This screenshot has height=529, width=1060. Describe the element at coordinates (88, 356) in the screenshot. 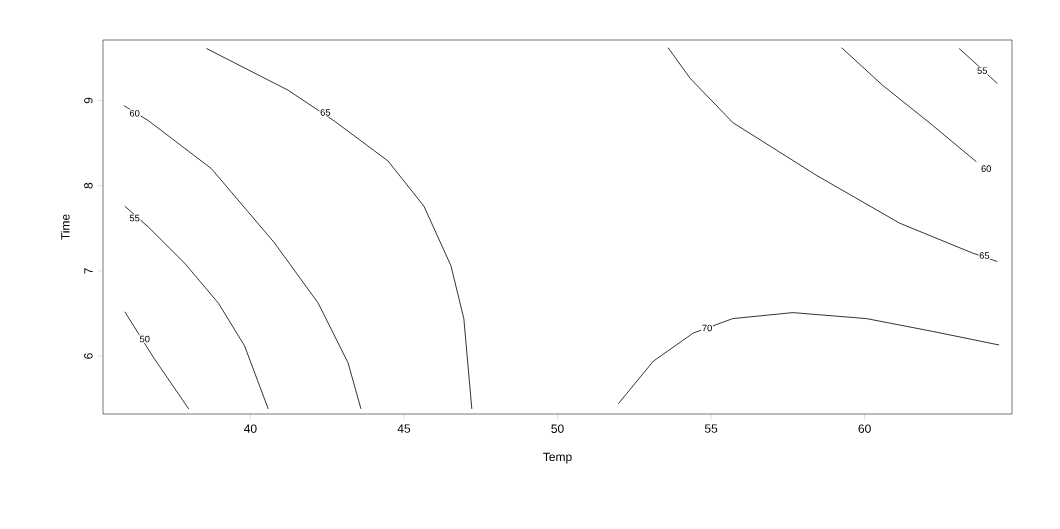

I see `y-tick-label: 6` at that location.